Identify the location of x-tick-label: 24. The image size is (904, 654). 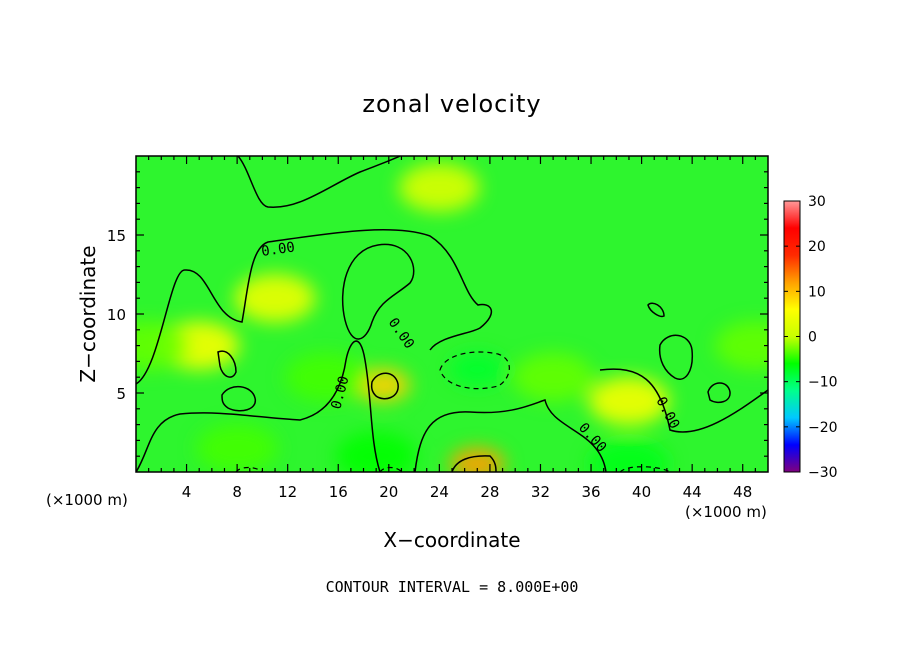
(439, 492).